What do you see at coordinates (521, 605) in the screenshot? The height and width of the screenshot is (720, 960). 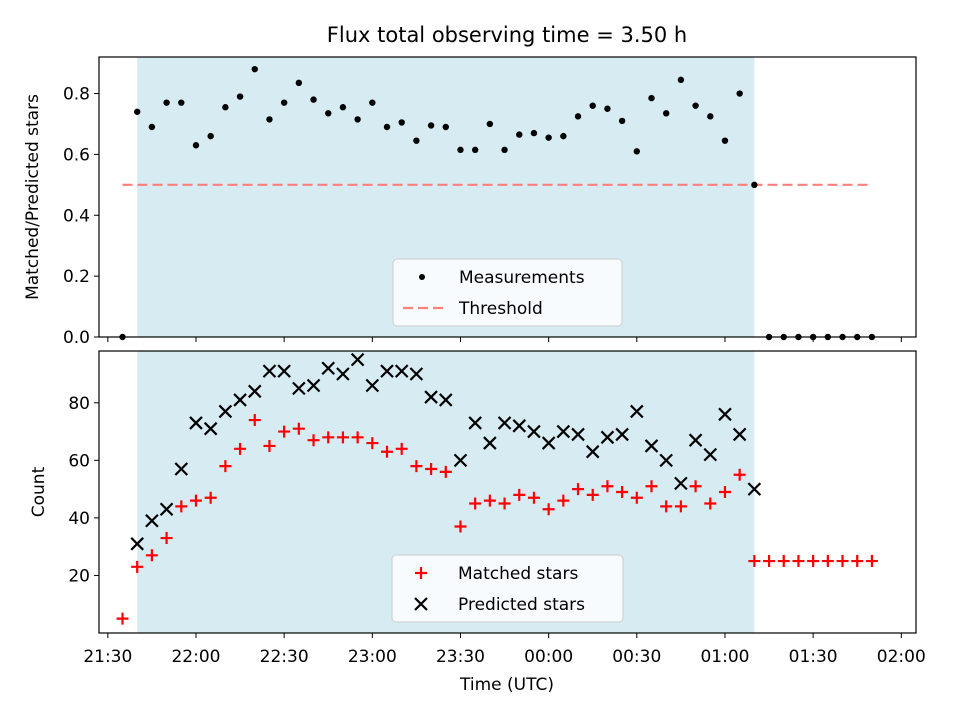 I see `legend-label: Predicted stars` at bounding box center [521, 605].